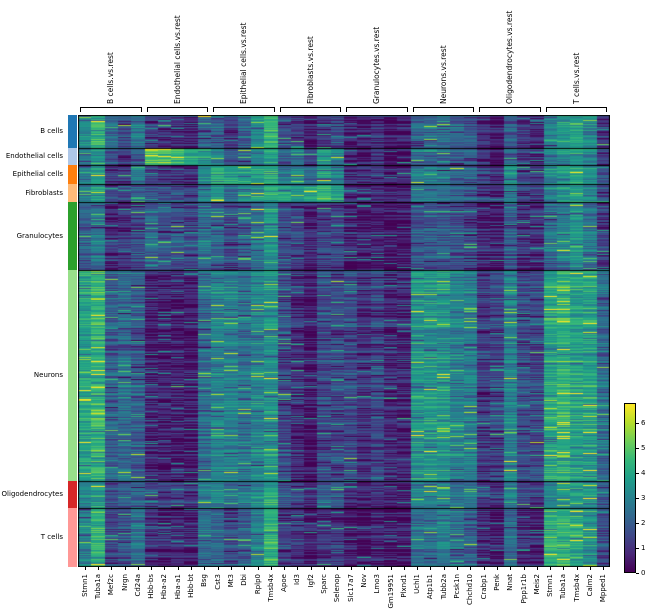 The image size is (647, 614). I want to click on row-label: Oligodendrocytes, so click(32, 494).